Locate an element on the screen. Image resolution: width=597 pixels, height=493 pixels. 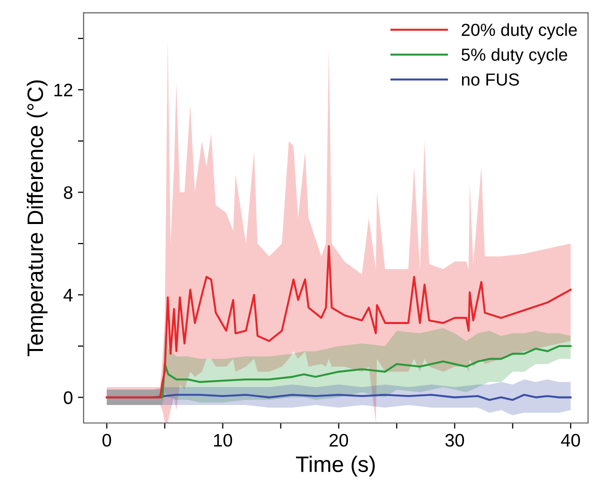
x-tick-label: 0 is located at coordinates (107, 440).